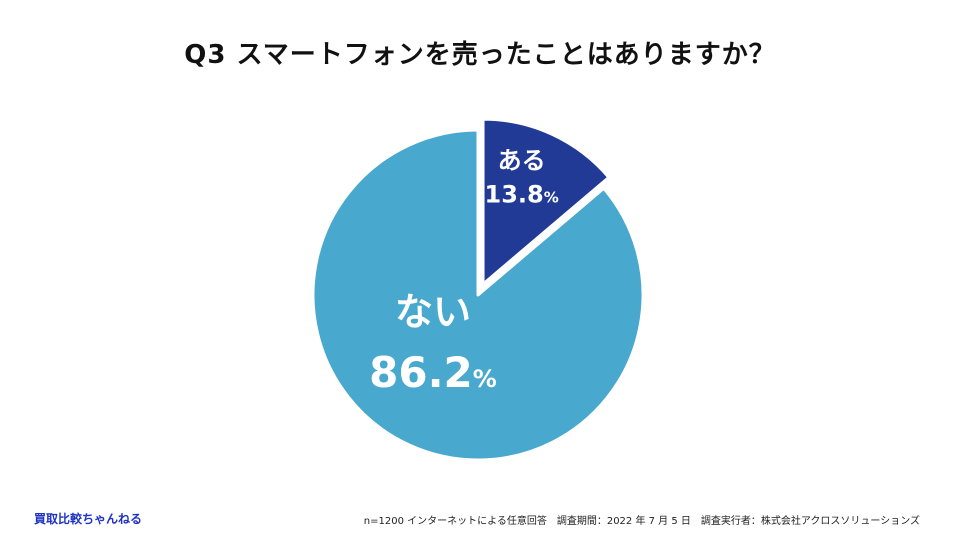  Describe the element at coordinates (433, 372) in the screenshot. I see `slice-value-nai: 86.2%` at that location.